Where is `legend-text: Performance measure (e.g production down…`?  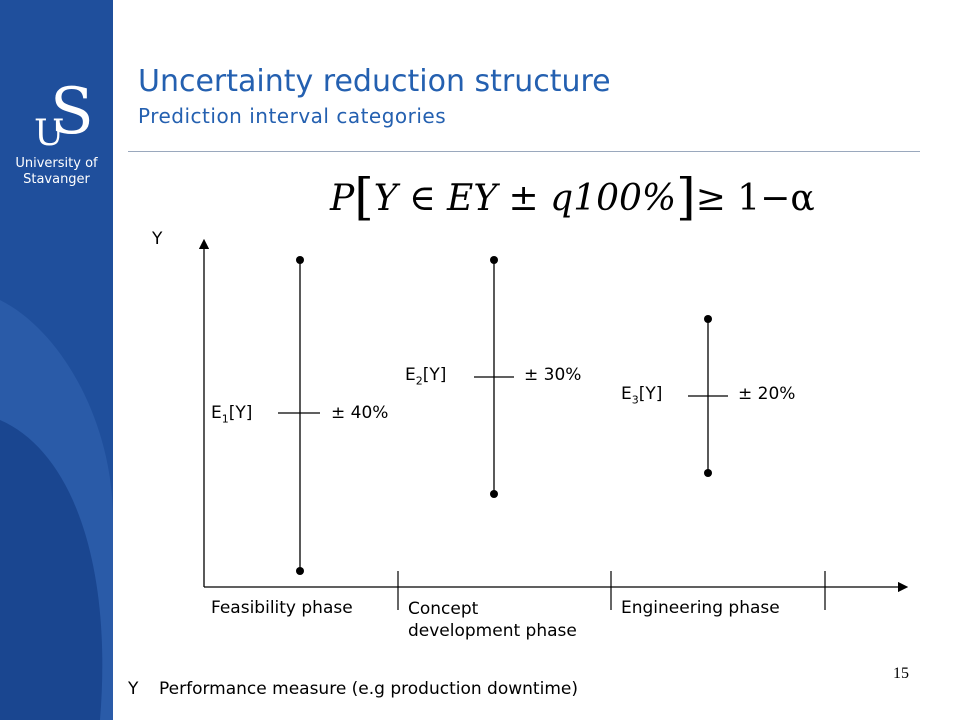 legend-text: Performance measure (e.g production down… is located at coordinates (368, 689).